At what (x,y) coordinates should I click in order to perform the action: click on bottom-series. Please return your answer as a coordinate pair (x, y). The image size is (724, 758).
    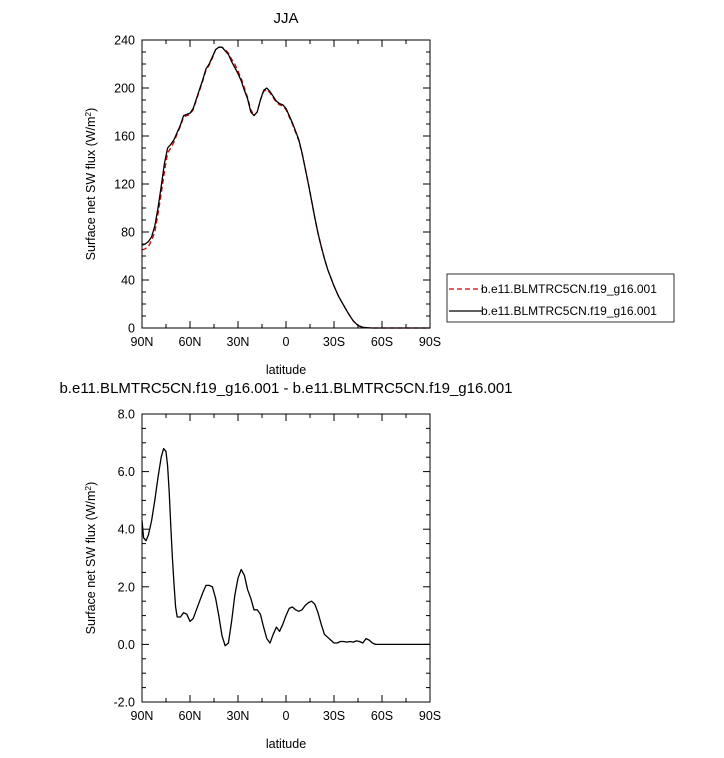
    Looking at the image, I should click on (285, 547).